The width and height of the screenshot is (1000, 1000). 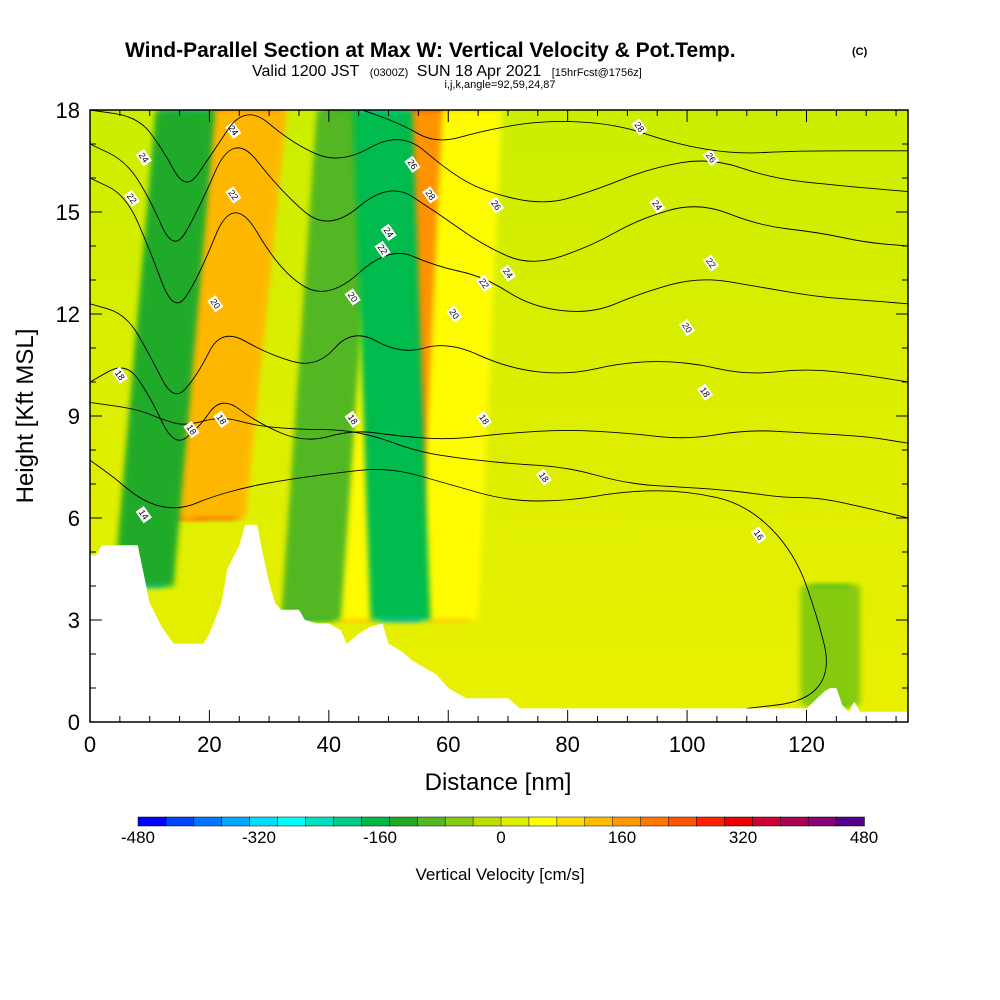 I want to click on contour-label-22-0: 22, so click(x=131, y=198).